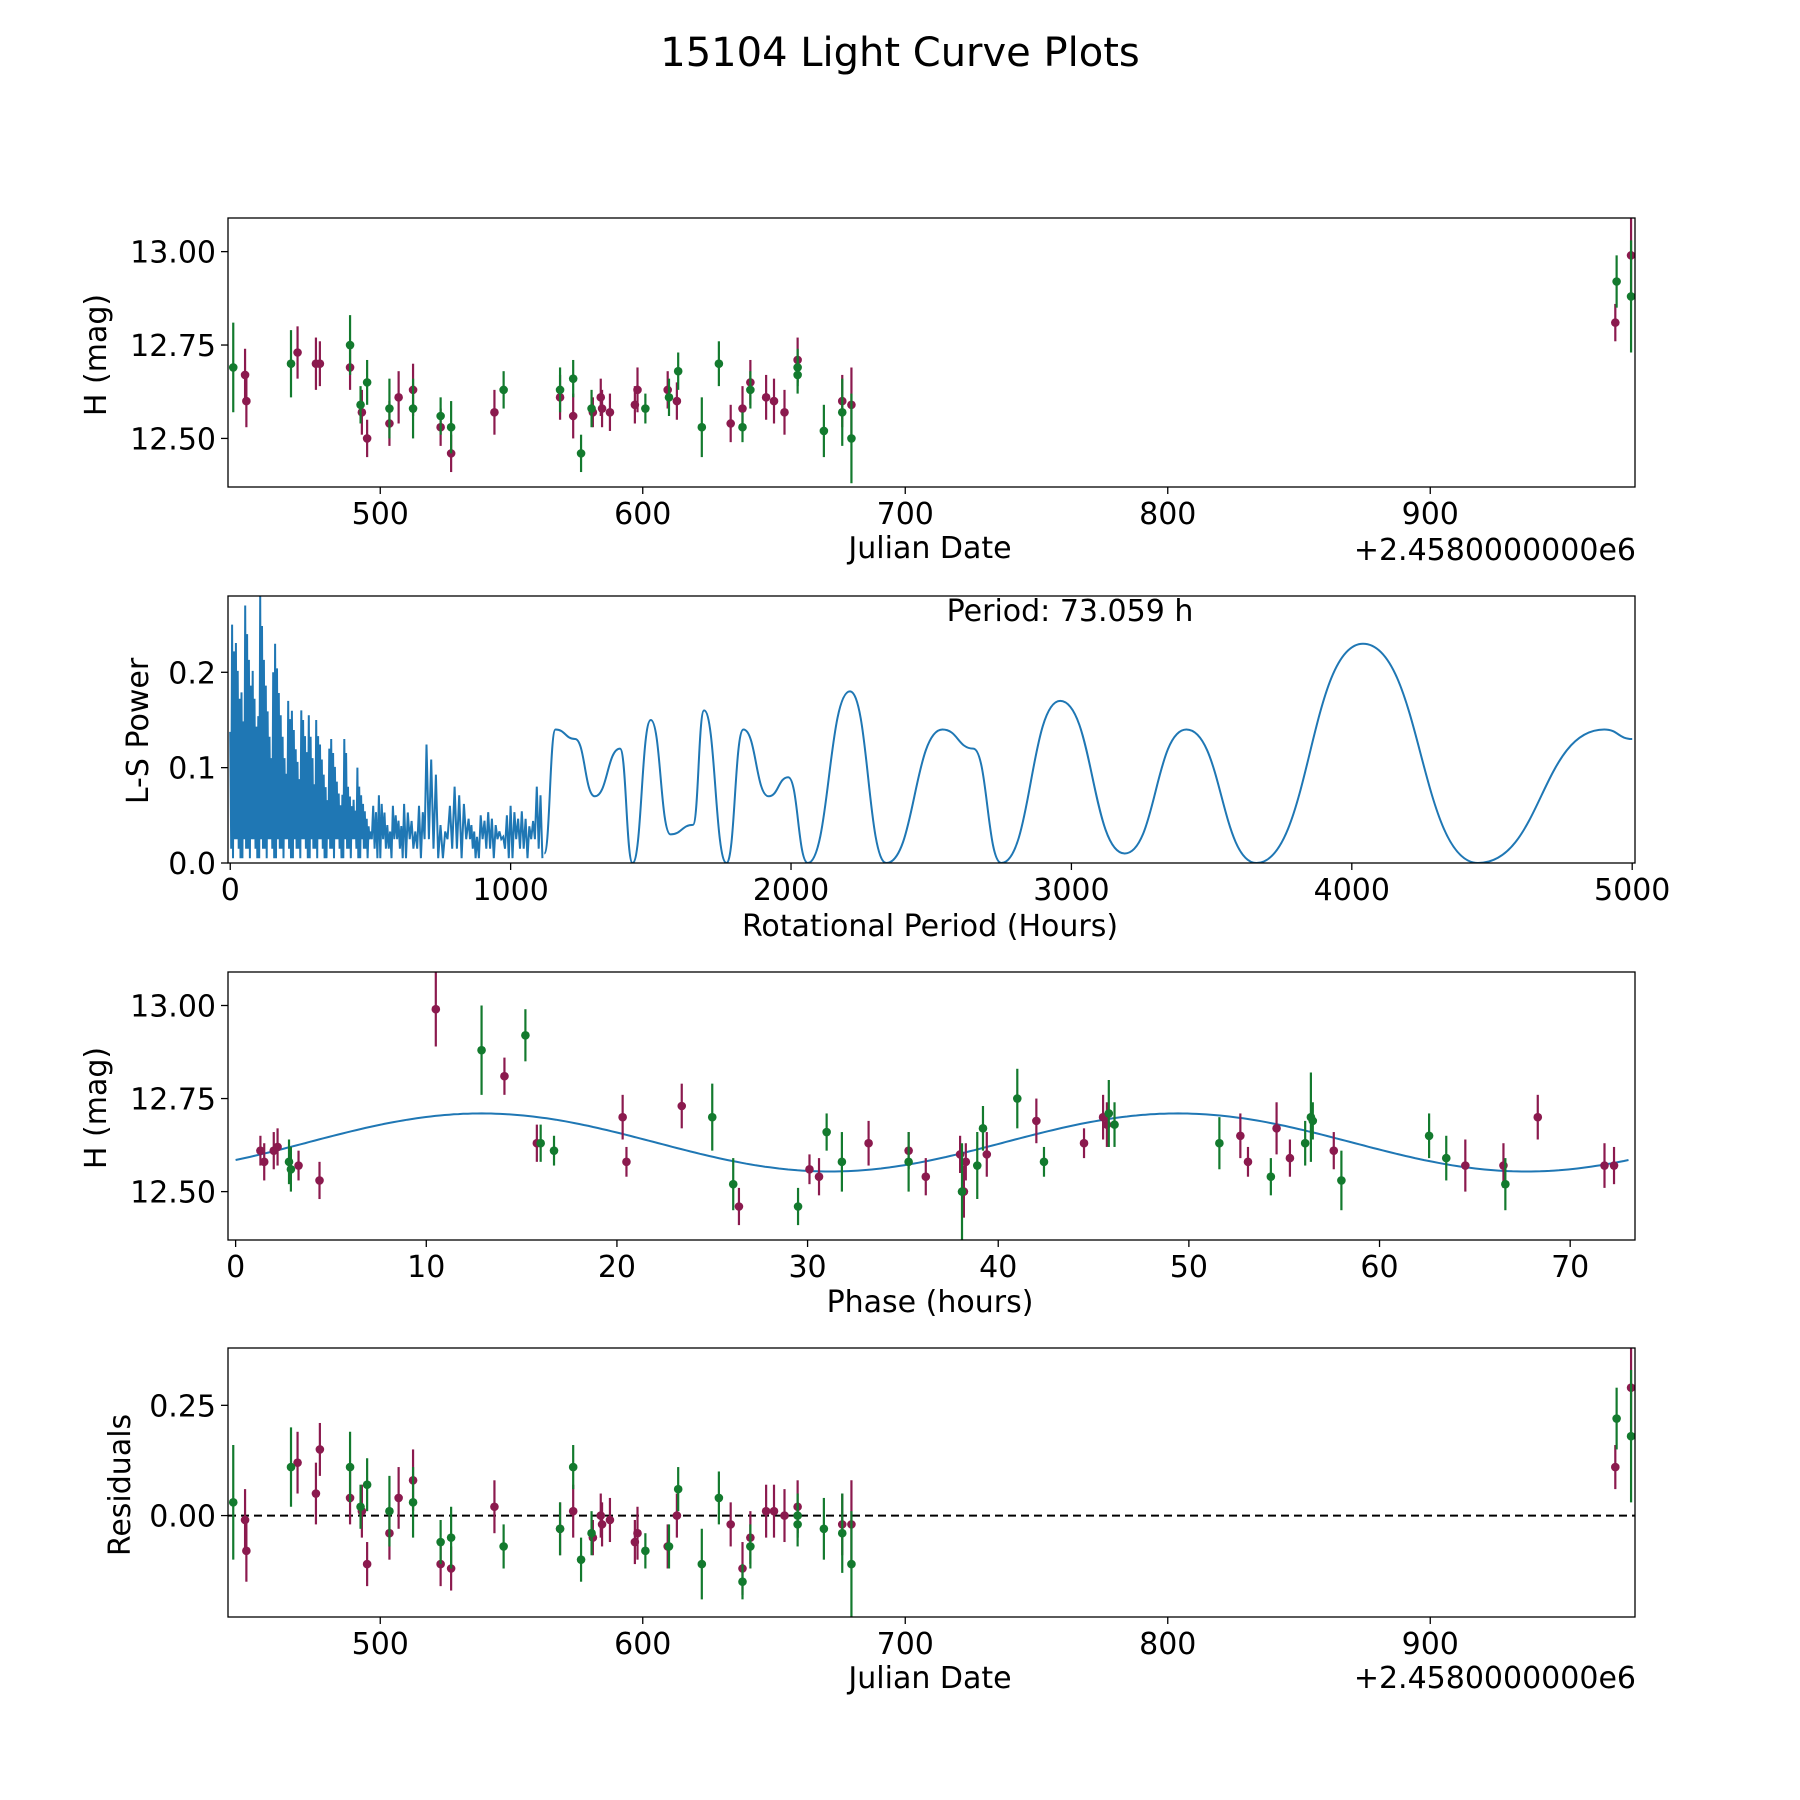 The height and width of the screenshot is (1800, 1800). I want to click on y-tick-label: 12.50, so click(173, 439).